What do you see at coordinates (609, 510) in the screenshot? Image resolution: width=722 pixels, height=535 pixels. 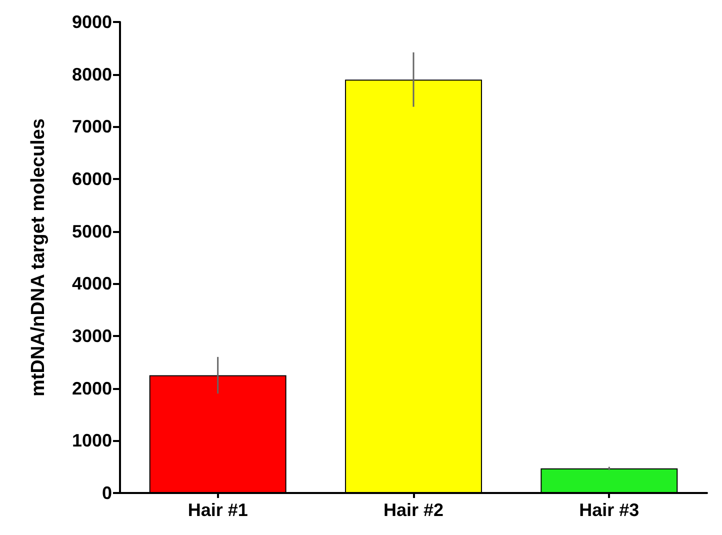 I see `x-tick-label: Hair #3` at bounding box center [609, 510].